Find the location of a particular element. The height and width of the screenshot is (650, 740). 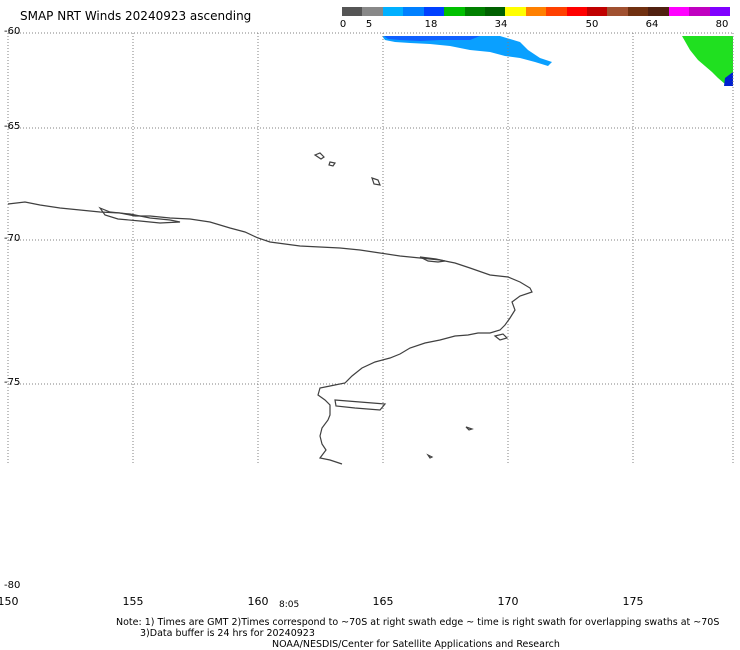

lat-label-65: -65 is located at coordinates (12, 126).